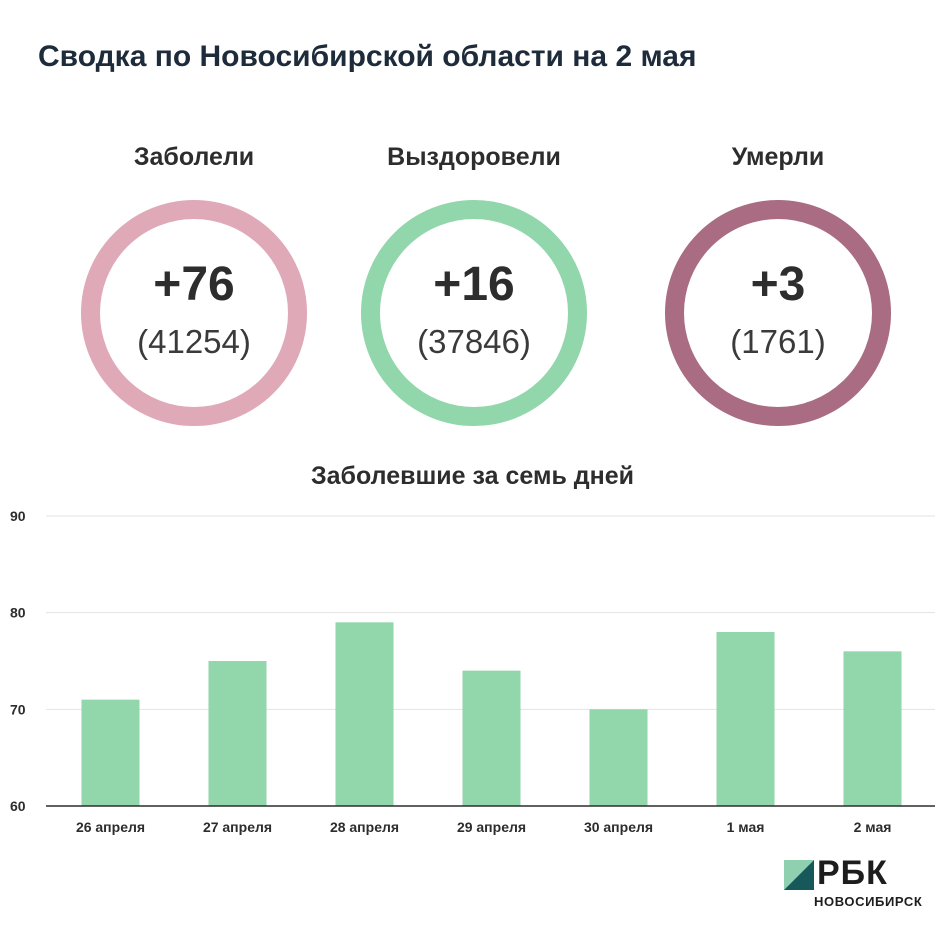 This screenshot has width=945, height=945. Describe the element at coordinates (474, 157) in the screenshot. I see `stat-recovered-label: Выздоровели` at that location.